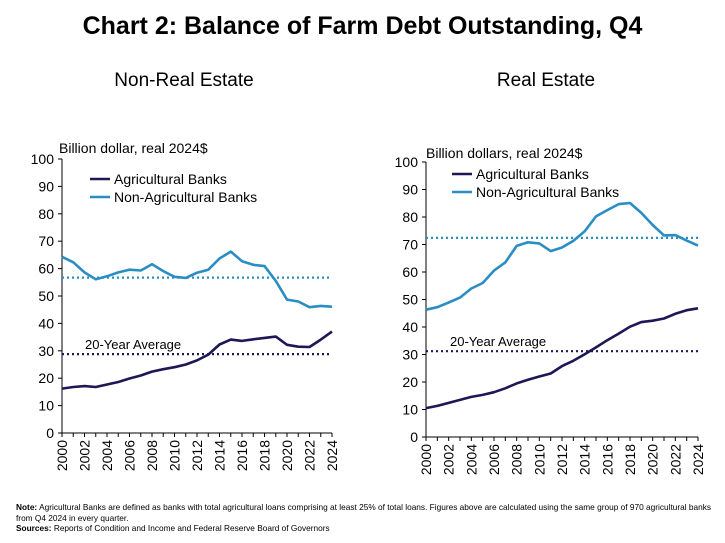  What do you see at coordinates (27, 507) in the screenshot?
I see `note-label: Note:` at bounding box center [27, 507].